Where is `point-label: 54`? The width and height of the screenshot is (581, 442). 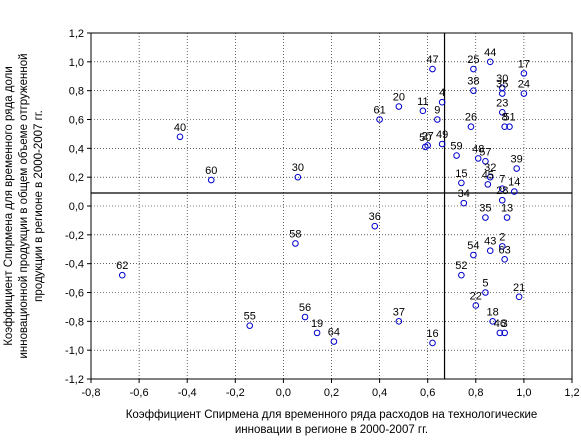 point-label: 54 is located at coordinates (473, 246).